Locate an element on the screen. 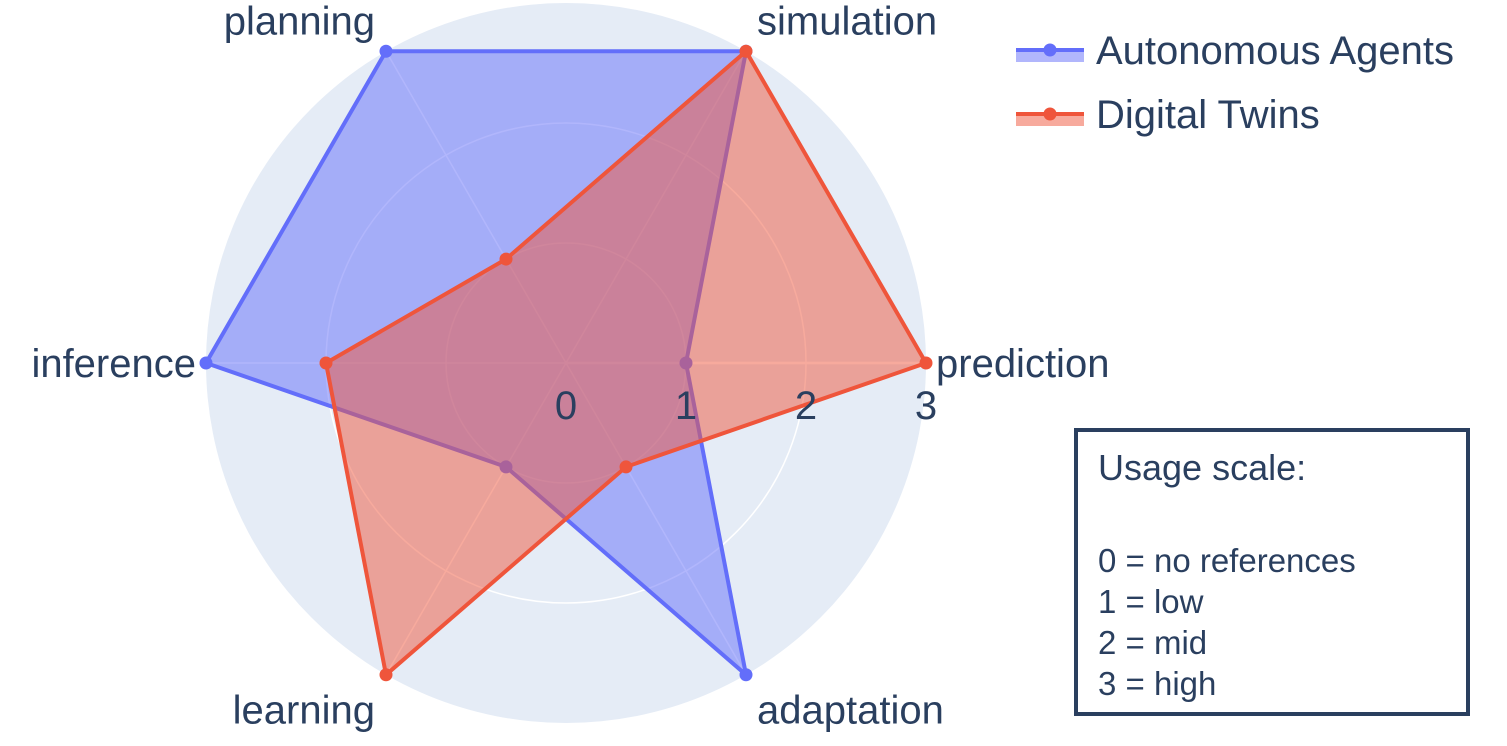  legend-item-autonomous-agents: Autonomous Agents is located at coordinates (1235, 51).